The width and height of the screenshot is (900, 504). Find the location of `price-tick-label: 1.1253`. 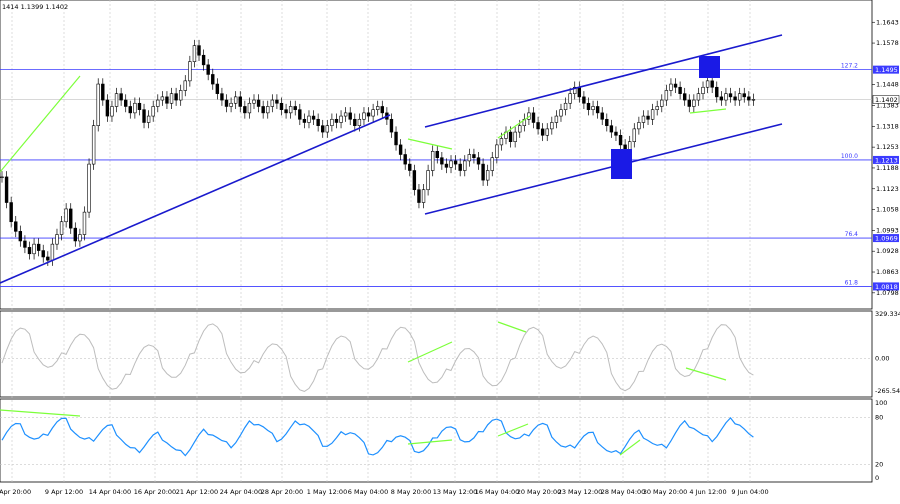

price-tick-label: 1.1253 is located at coordinates (887, 147).